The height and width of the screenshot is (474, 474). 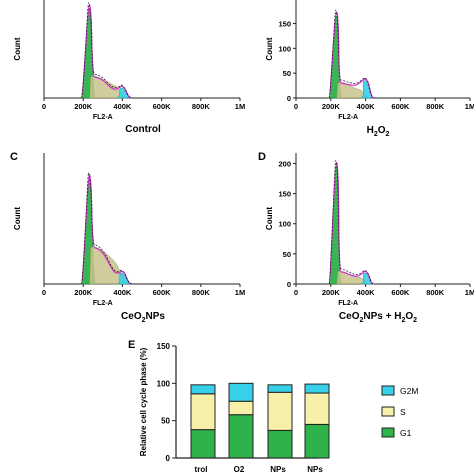 I want to click on caption-ceo2-sub: 2, so click(x=144, y=320).